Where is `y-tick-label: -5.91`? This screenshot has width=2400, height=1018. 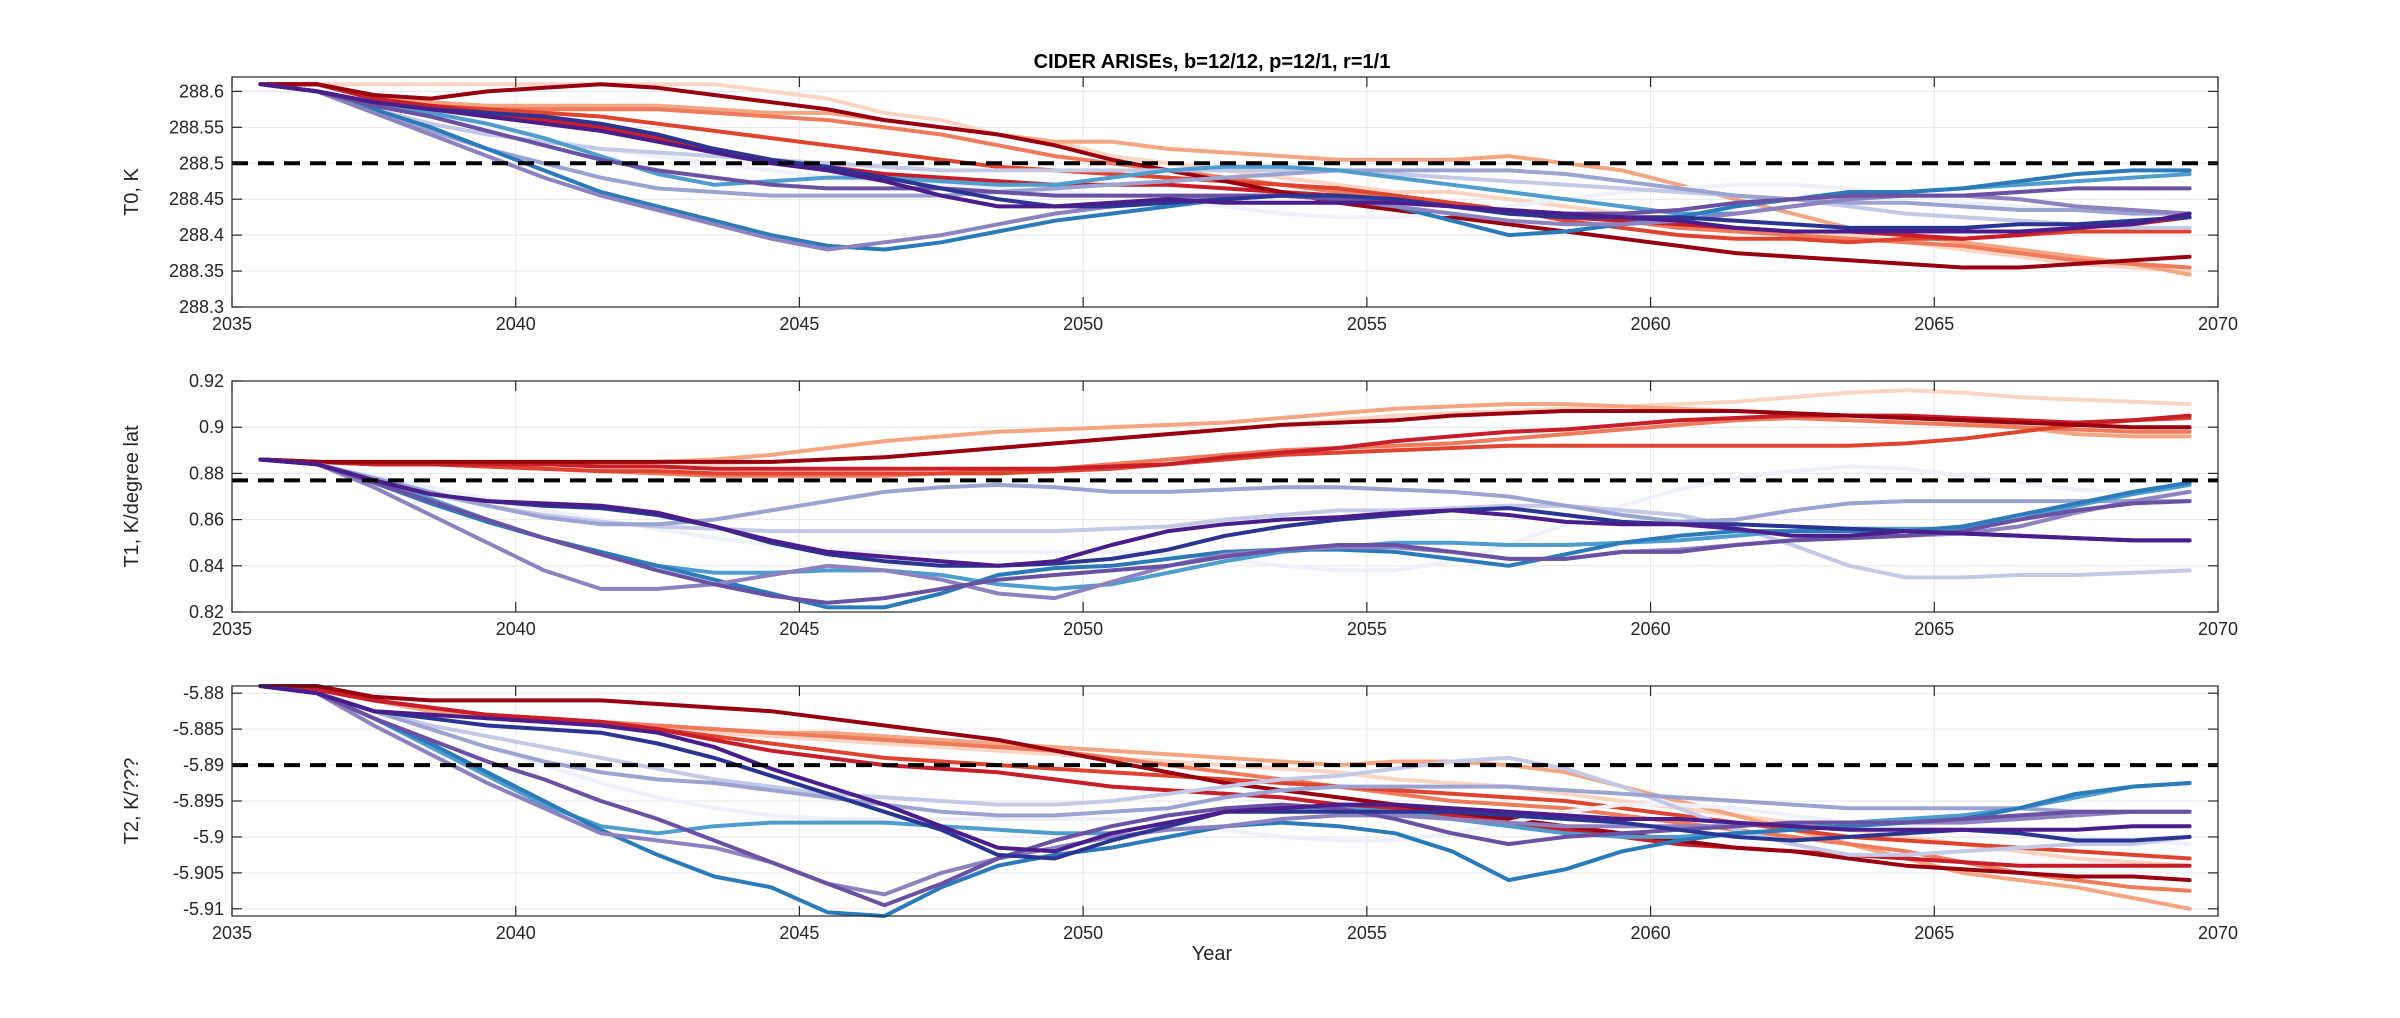
y-tick-label: -5.91 is located at coordinates (203, 909).